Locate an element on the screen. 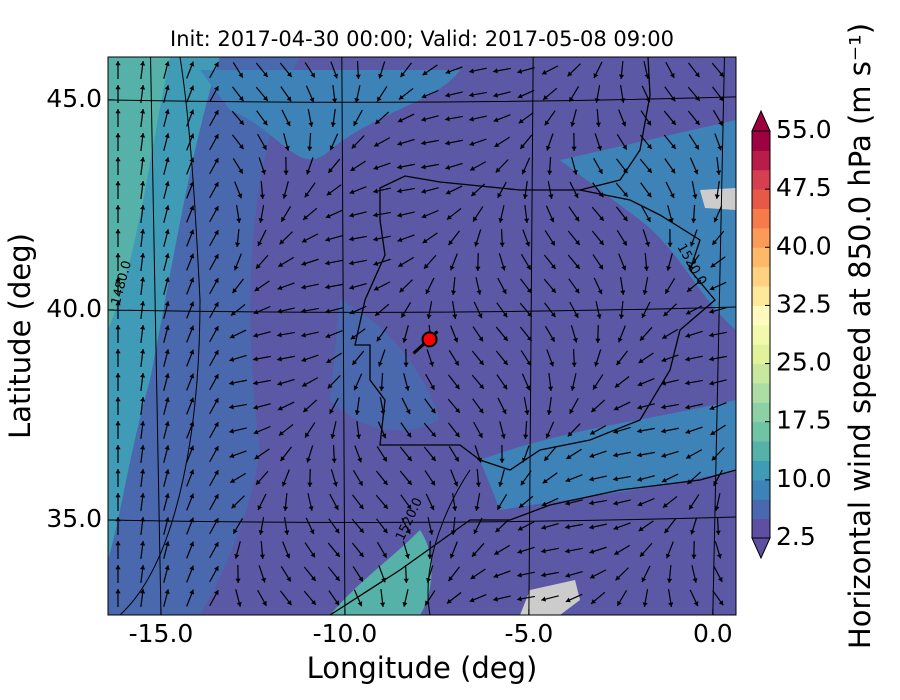  colorbar-tick-label: 25.0 is located at coordinates (804, 362).